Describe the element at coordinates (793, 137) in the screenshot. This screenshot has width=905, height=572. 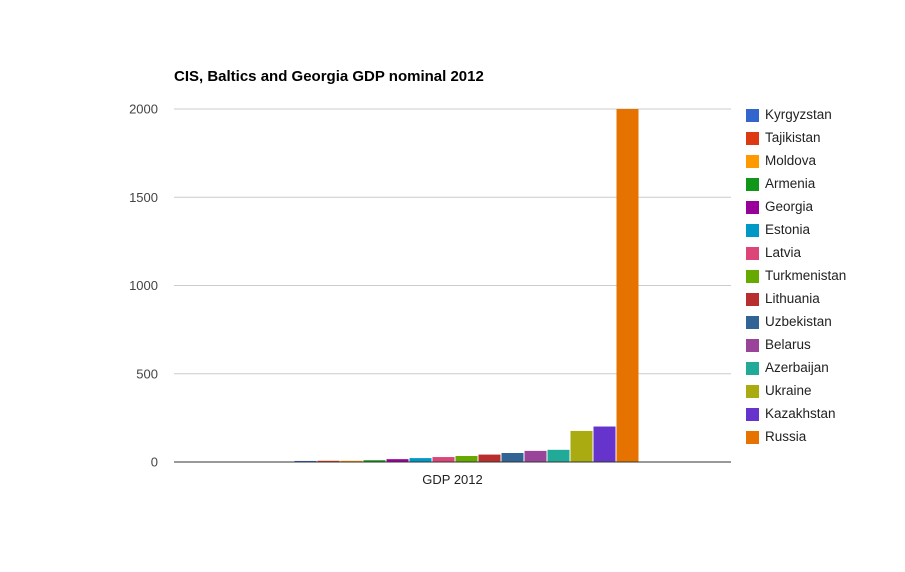
I see `legend-label: Tajikistan` at that location.